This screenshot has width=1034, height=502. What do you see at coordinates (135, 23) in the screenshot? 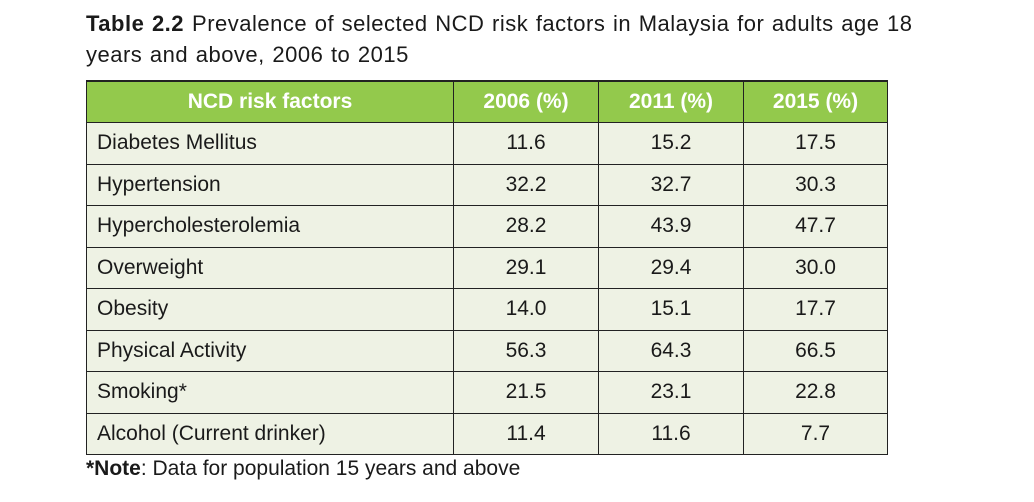
I see `table-number: Table 2.2` at bounding box center [135, 23].